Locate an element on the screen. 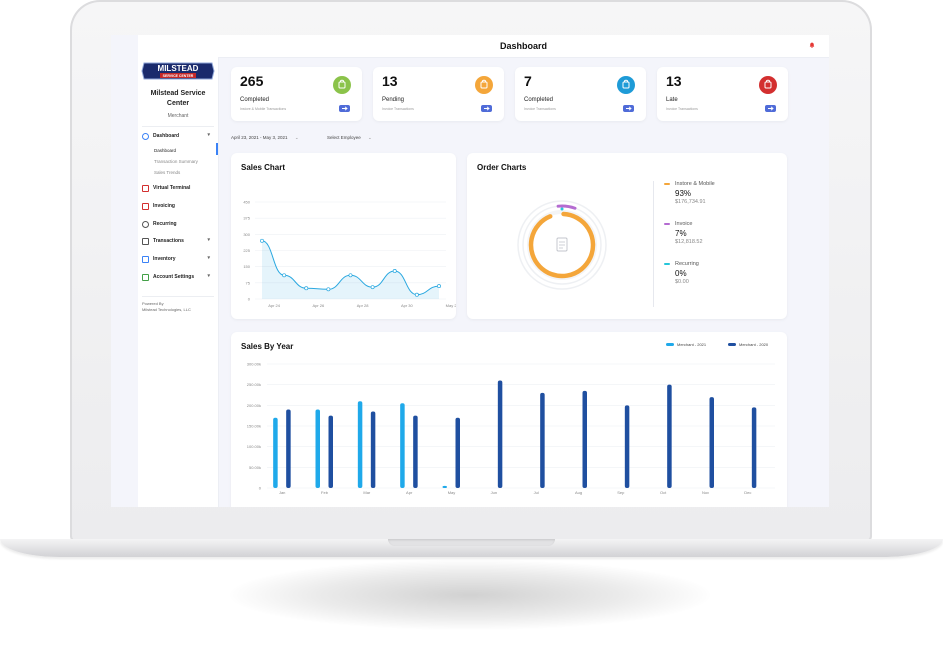  sidebar-subitem-transaction-summary: Transaction Summary is located at coordinates (176, 161).